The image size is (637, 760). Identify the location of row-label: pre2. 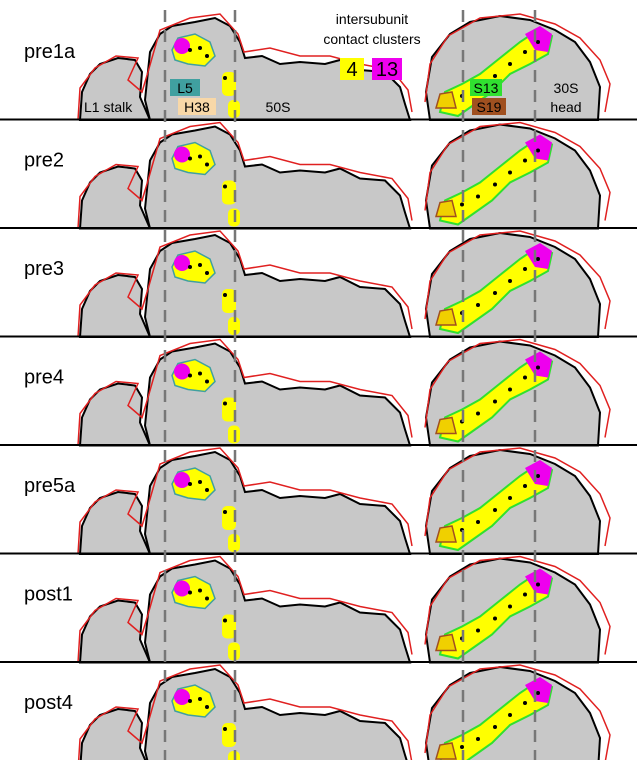
(44, 161).